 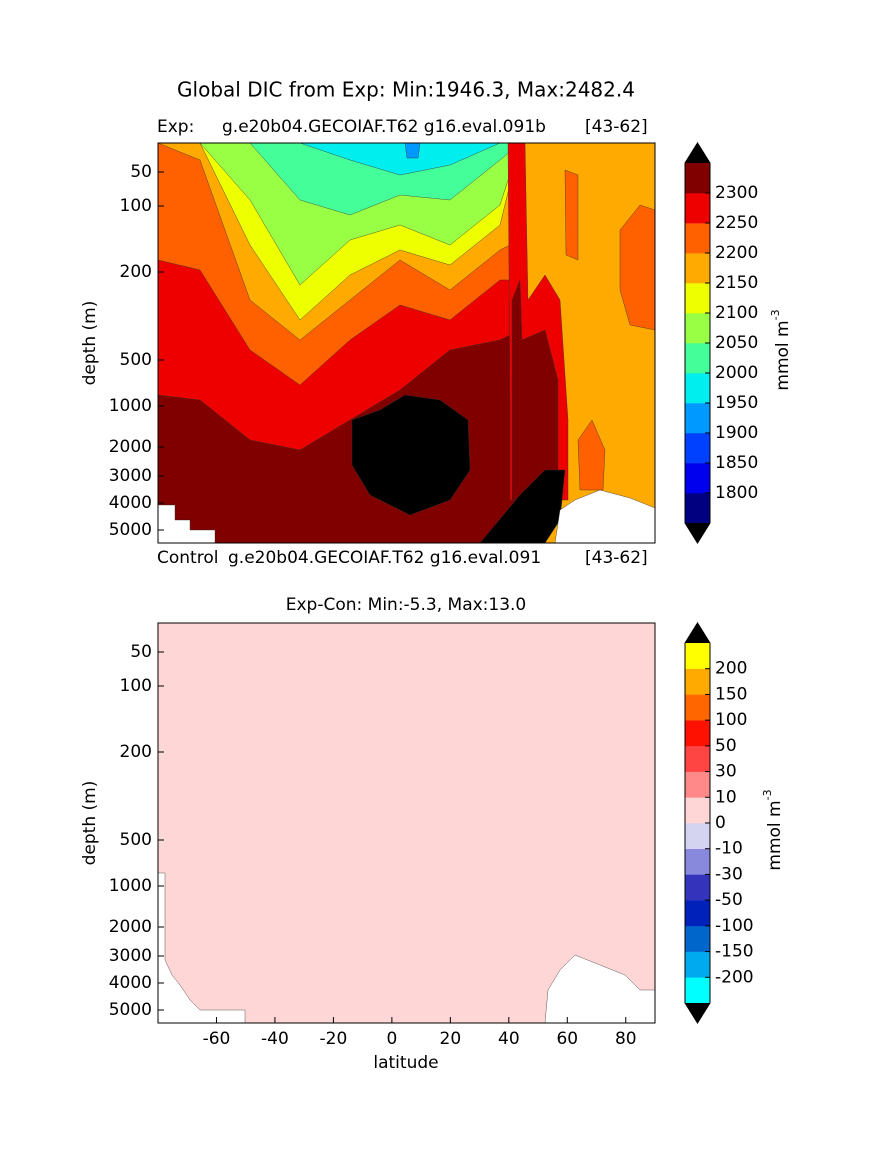 What do you see at coordinates (384, 127) in the screenshot?
I see `run-name: g.e20b04.GECOIAF.T62 g16.eval.091b` at bounding box center [384, 127].